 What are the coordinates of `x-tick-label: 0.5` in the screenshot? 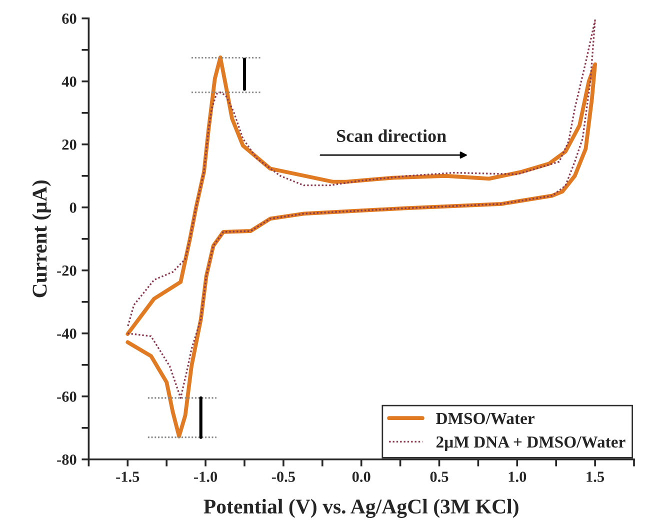 It's located at (439, 477).